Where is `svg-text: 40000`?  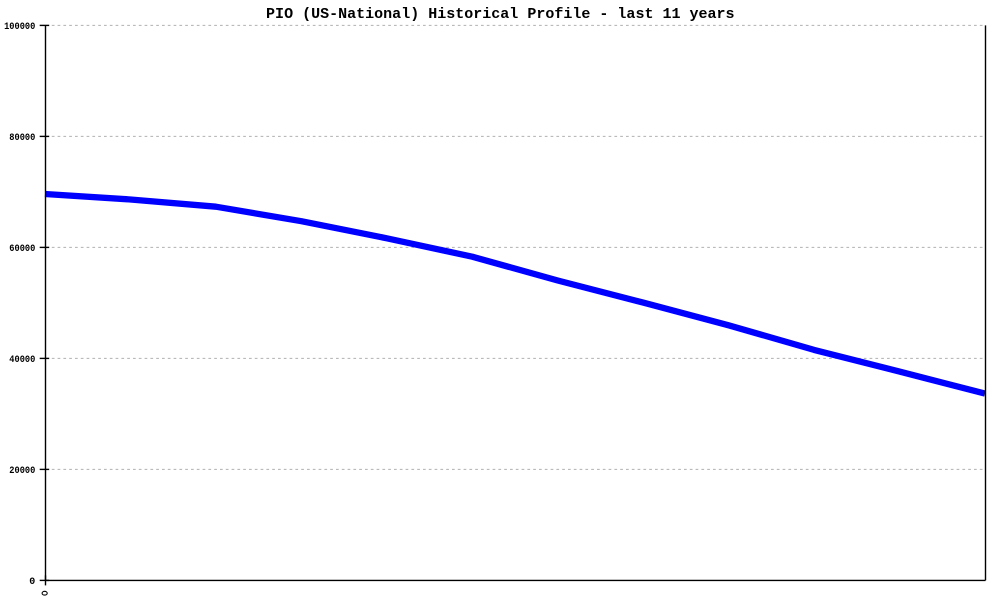
svg-text: 40000 is located at coordinates (22, 360).